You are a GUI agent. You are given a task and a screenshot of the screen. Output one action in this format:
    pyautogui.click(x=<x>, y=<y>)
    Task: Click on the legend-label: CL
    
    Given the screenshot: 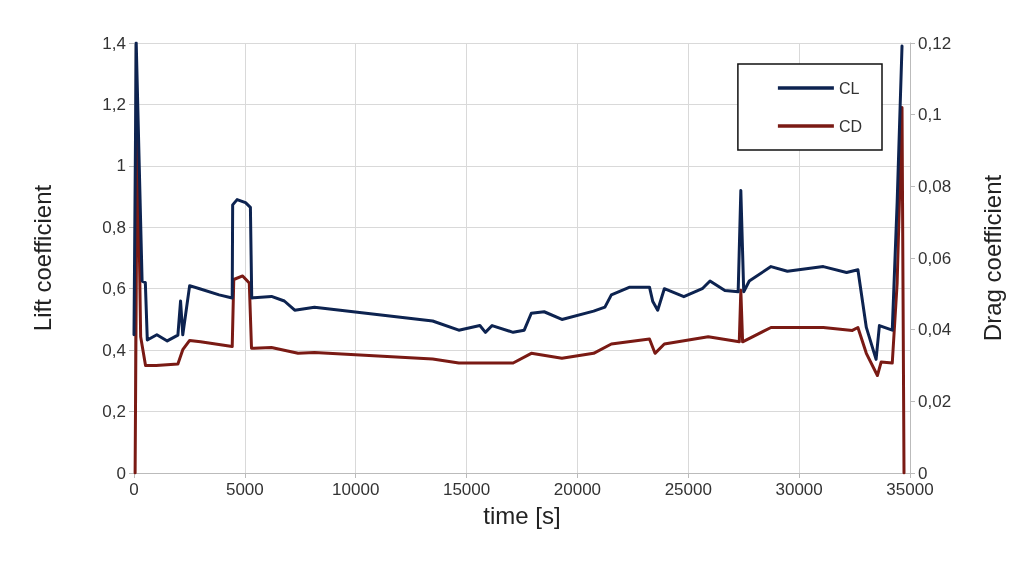 What is the action you would take?
    pyautogui.click(x=849, y=88)
    